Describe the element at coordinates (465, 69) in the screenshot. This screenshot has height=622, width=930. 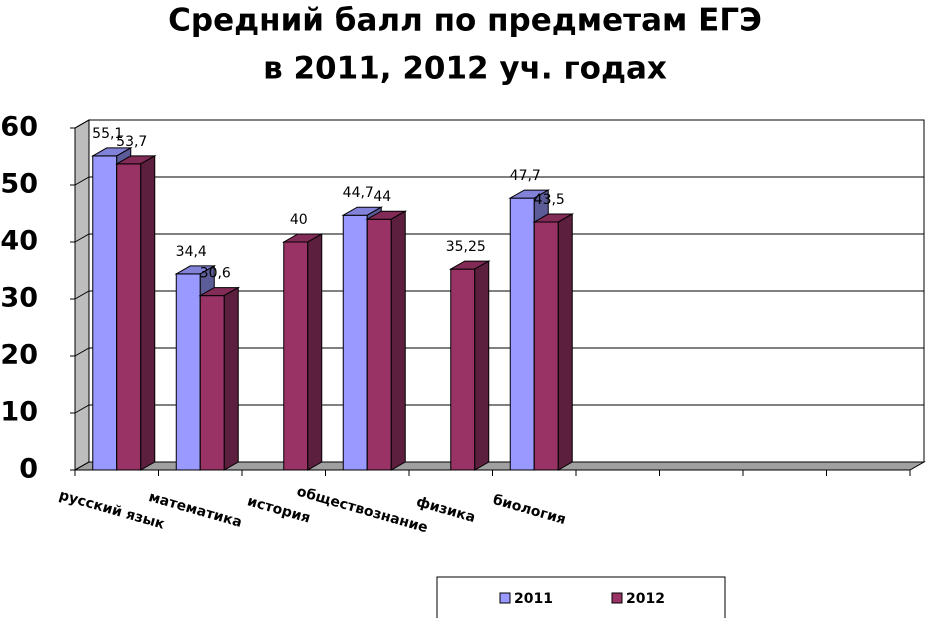
I see `chart-title: в 2011, 2012 уч. годах` at that location.